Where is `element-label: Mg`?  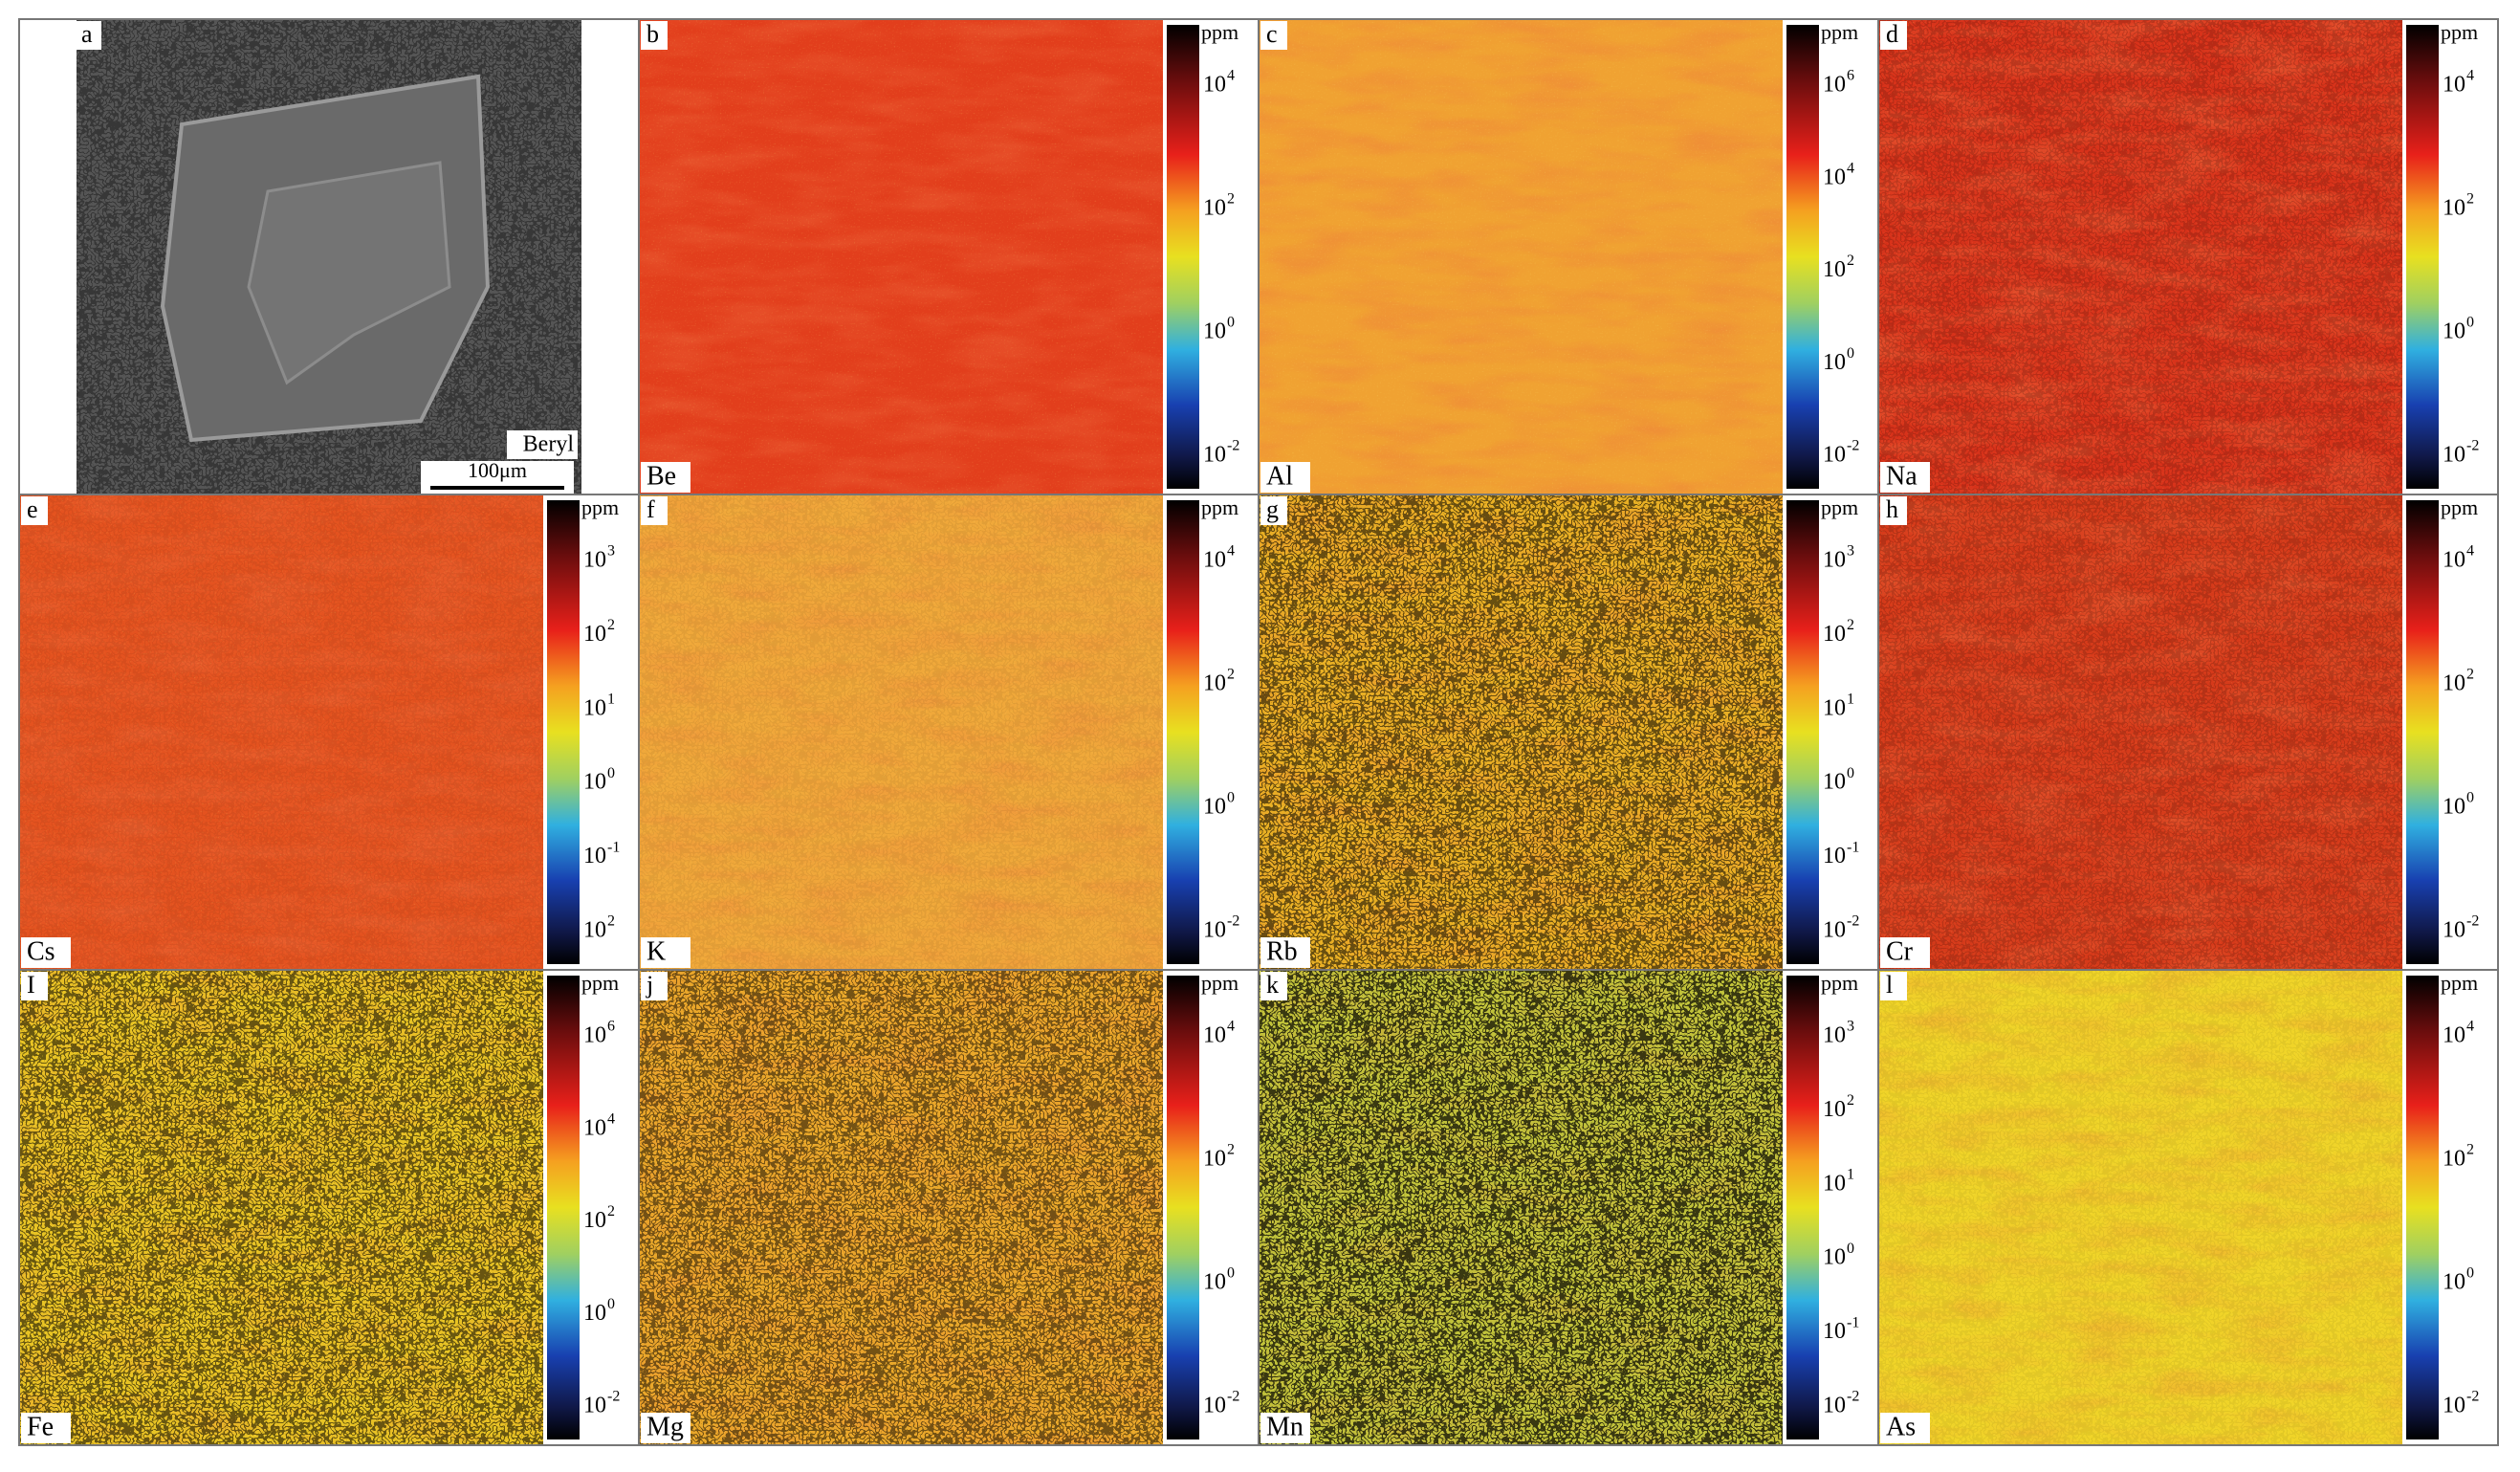
element-label: Mg is located at coordinates (665, 1426).